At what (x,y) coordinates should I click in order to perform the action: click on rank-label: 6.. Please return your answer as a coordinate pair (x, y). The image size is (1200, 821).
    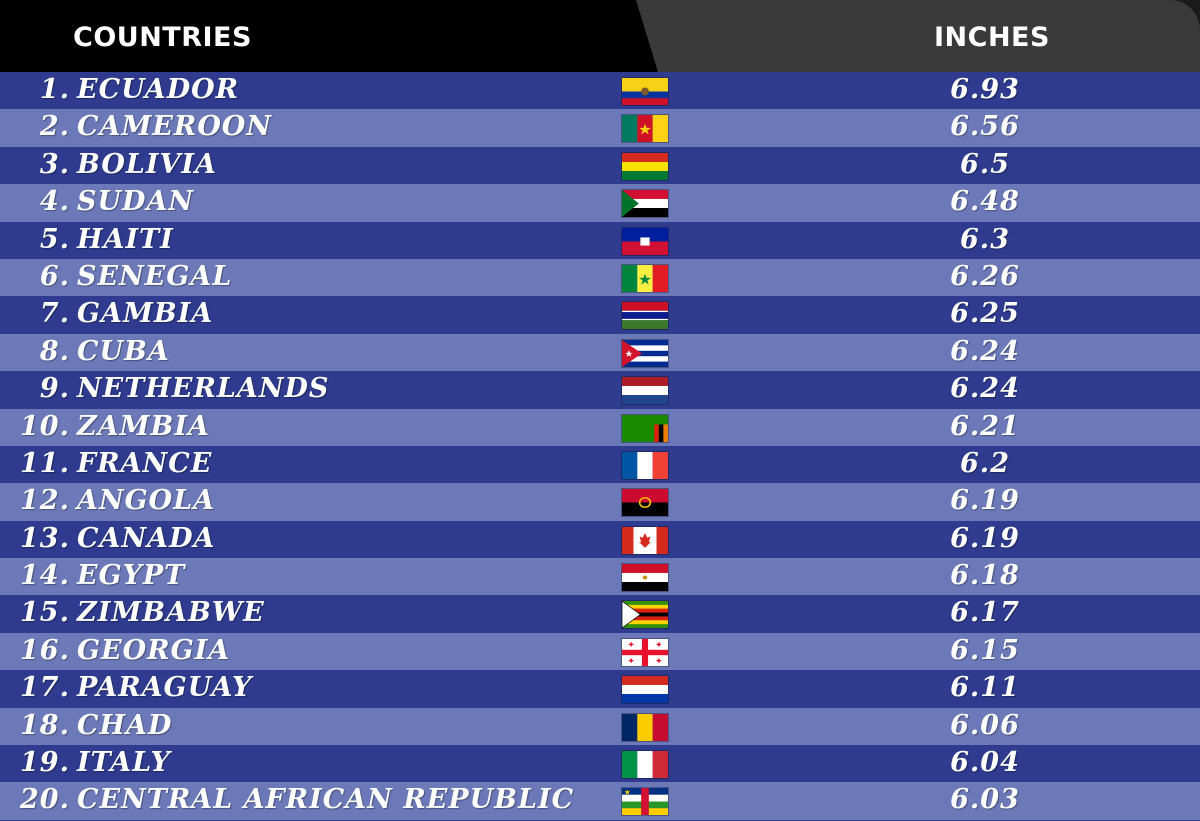
    Looking at the image, I should click on (54, 276).